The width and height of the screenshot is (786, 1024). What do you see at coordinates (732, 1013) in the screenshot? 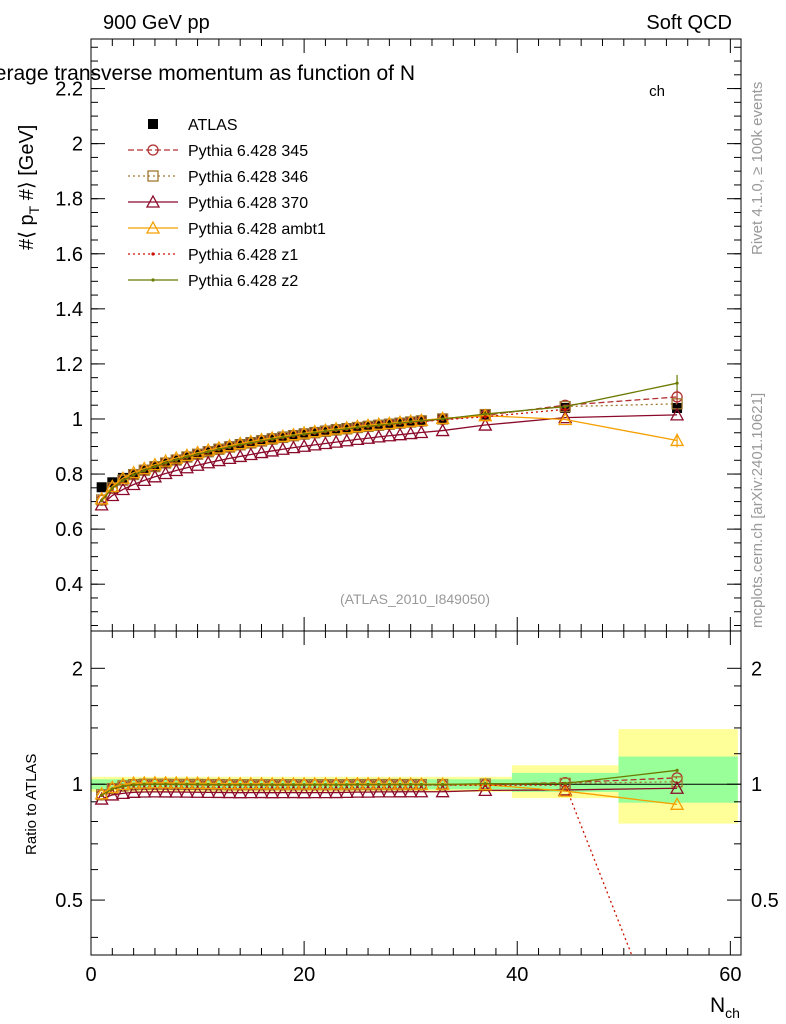
I see `x-label-sub: ch` at bounding box center [732, 1013].